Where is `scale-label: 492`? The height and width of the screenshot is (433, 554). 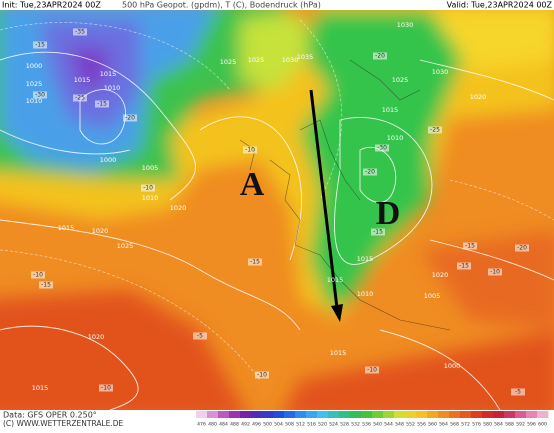
scale-label: 492 is located at coordinates (245, 425).